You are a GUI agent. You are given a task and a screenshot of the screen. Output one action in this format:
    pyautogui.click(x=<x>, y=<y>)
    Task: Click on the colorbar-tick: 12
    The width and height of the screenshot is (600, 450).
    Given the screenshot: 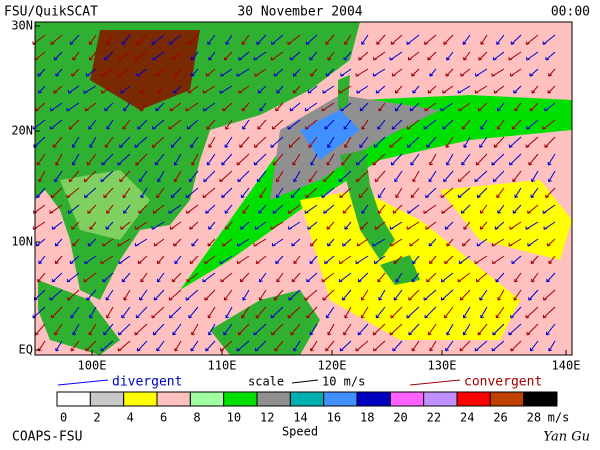 What is the action you would take?
    pyautogui.click(x=267, y=418)
    